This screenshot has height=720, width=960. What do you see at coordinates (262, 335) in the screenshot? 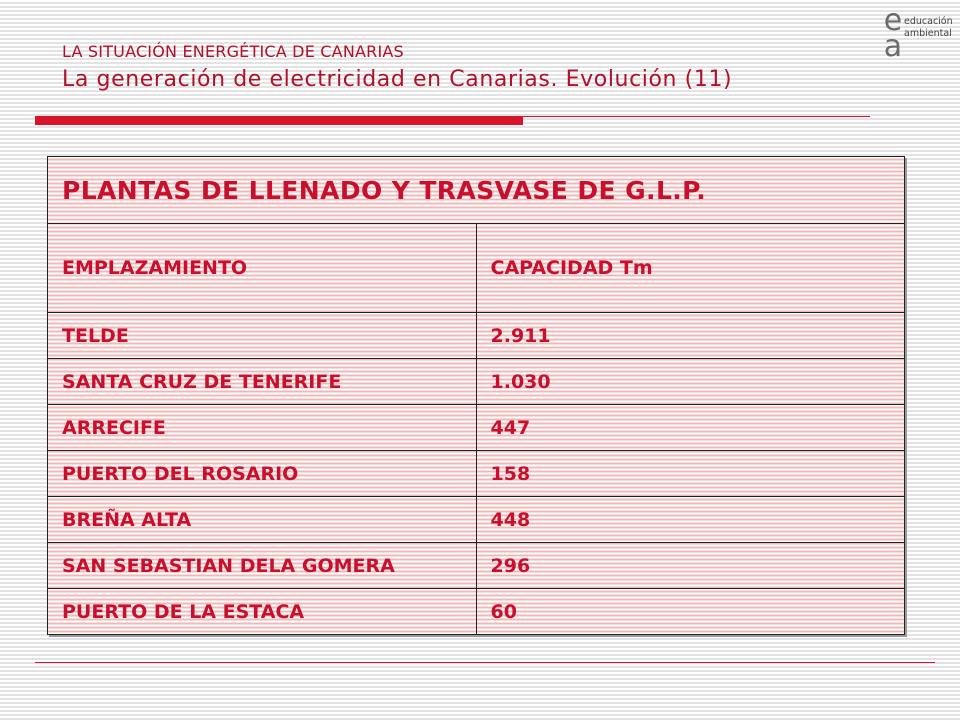
I see `cell-location: TELDE` at bounding box center [262, 335].